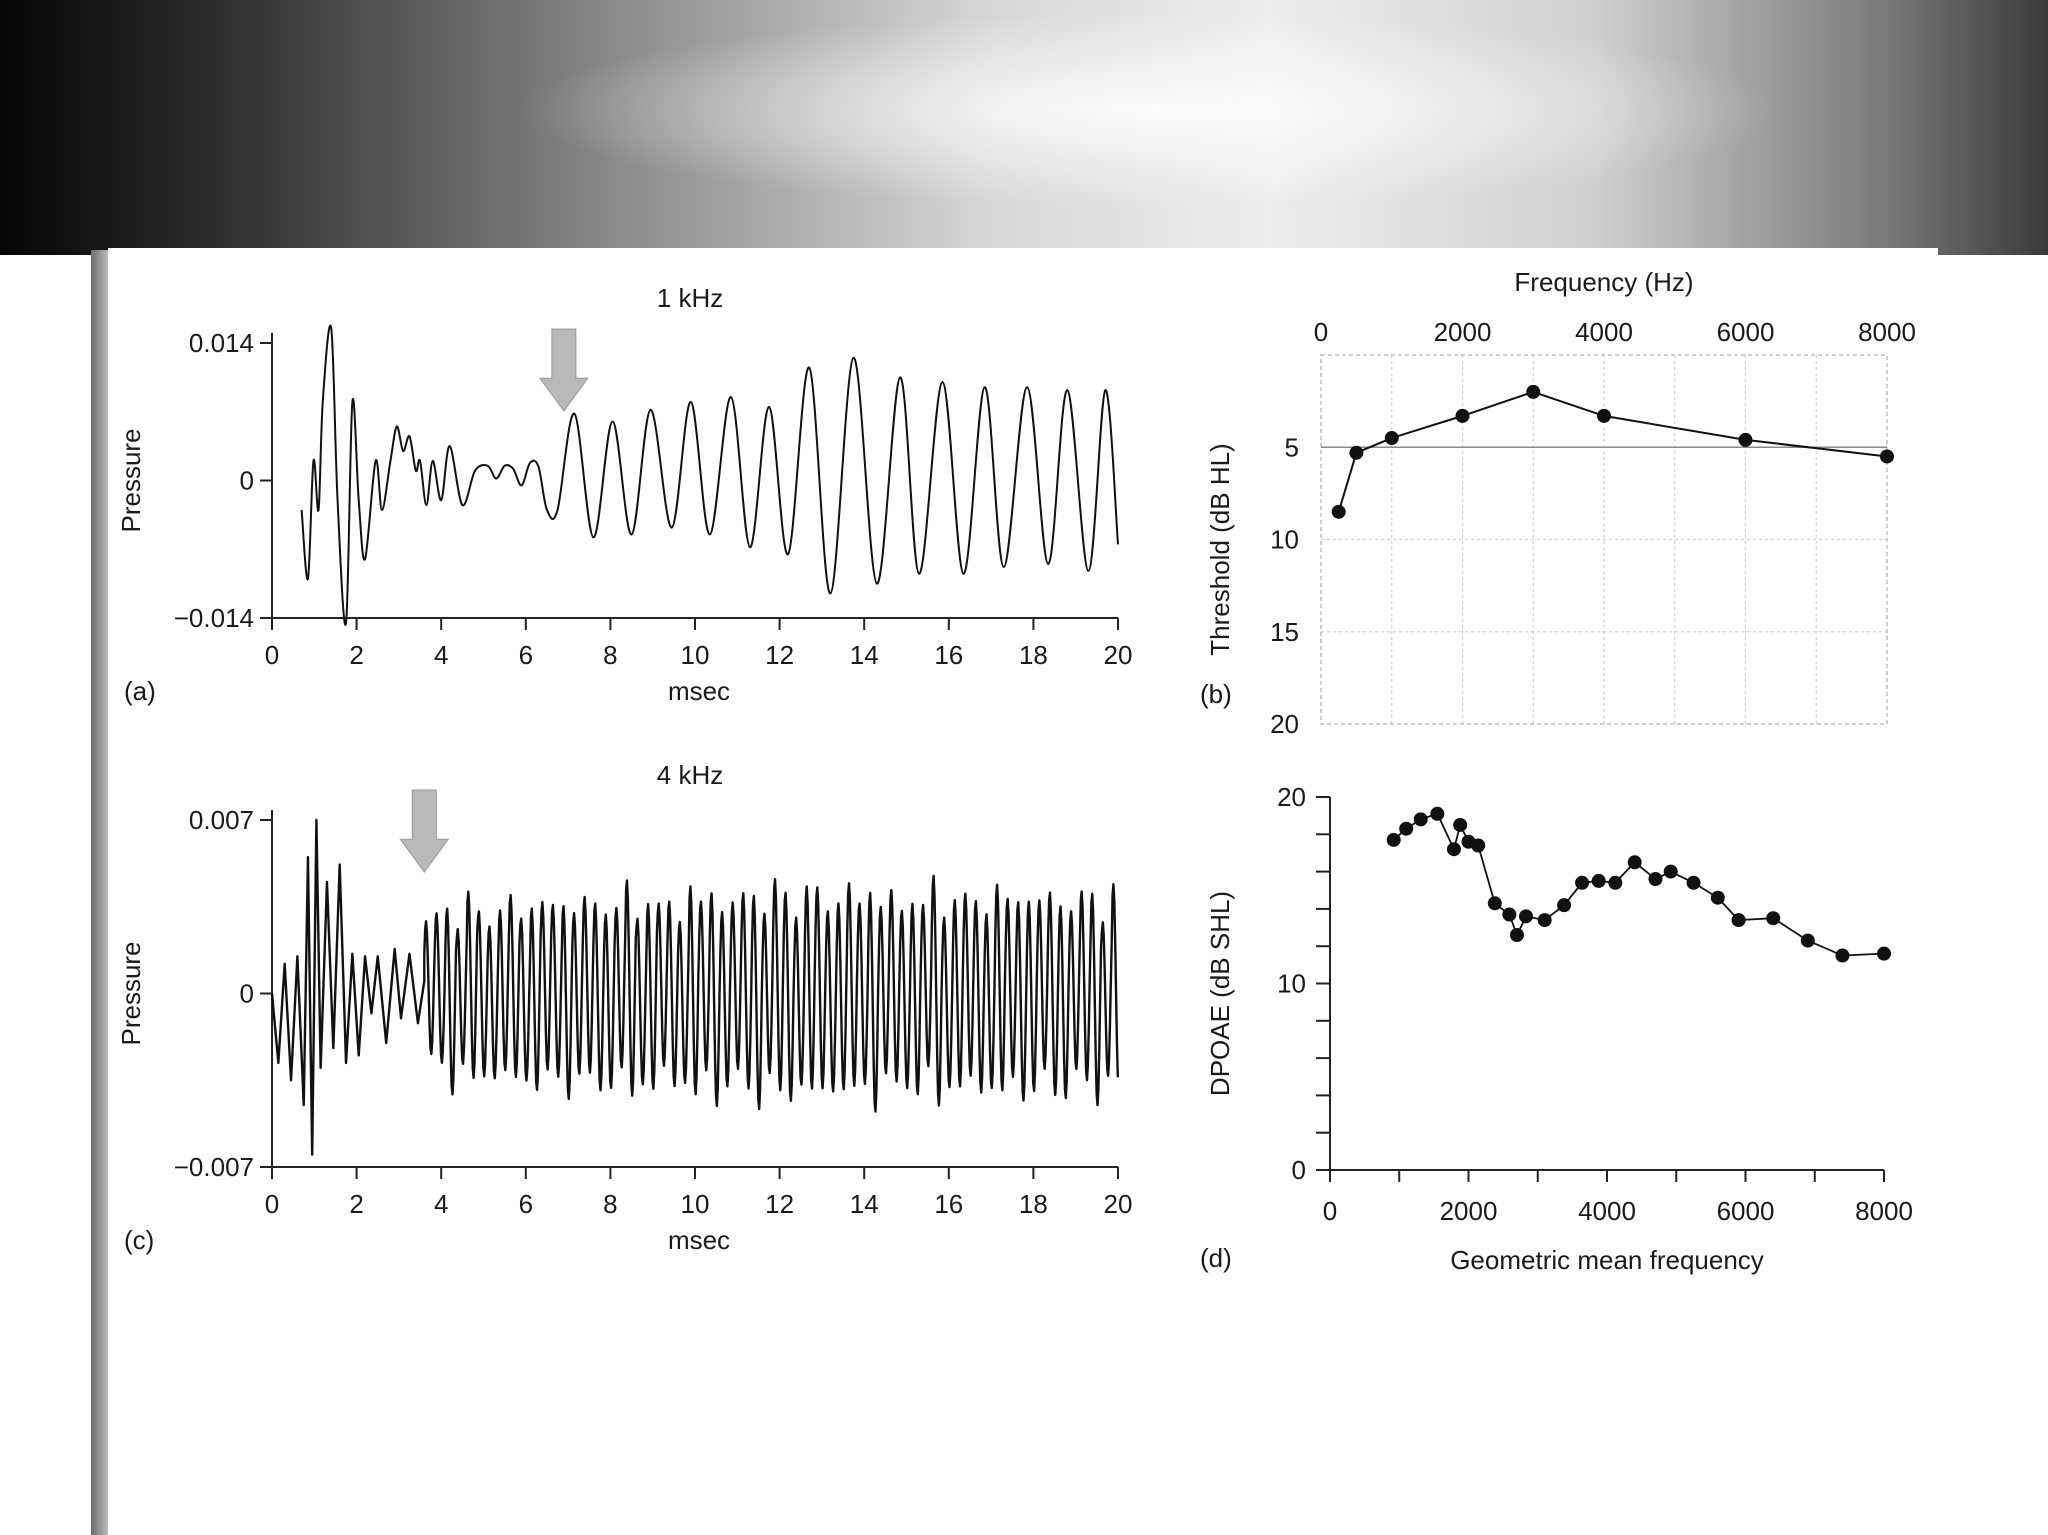 The image size is (2048, 1535). What do you see at coordinates (695, 987) in the screenshot?
I see `waveform-4khz` at bounding box center [695, 987].